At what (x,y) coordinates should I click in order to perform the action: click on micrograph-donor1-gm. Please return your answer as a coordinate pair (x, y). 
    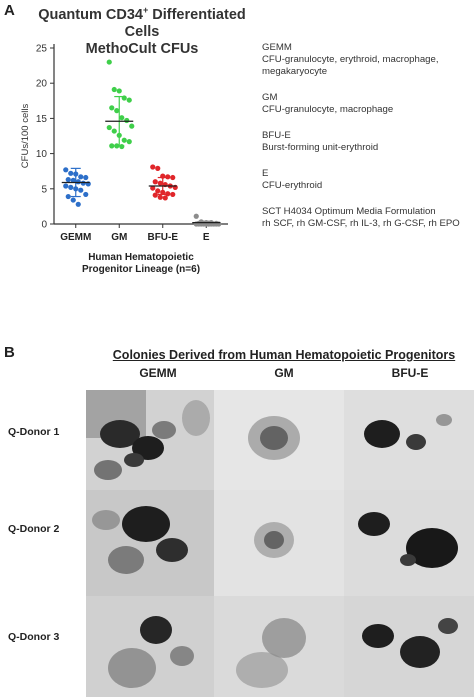
    Looking at the image, I should click on (279, 440).